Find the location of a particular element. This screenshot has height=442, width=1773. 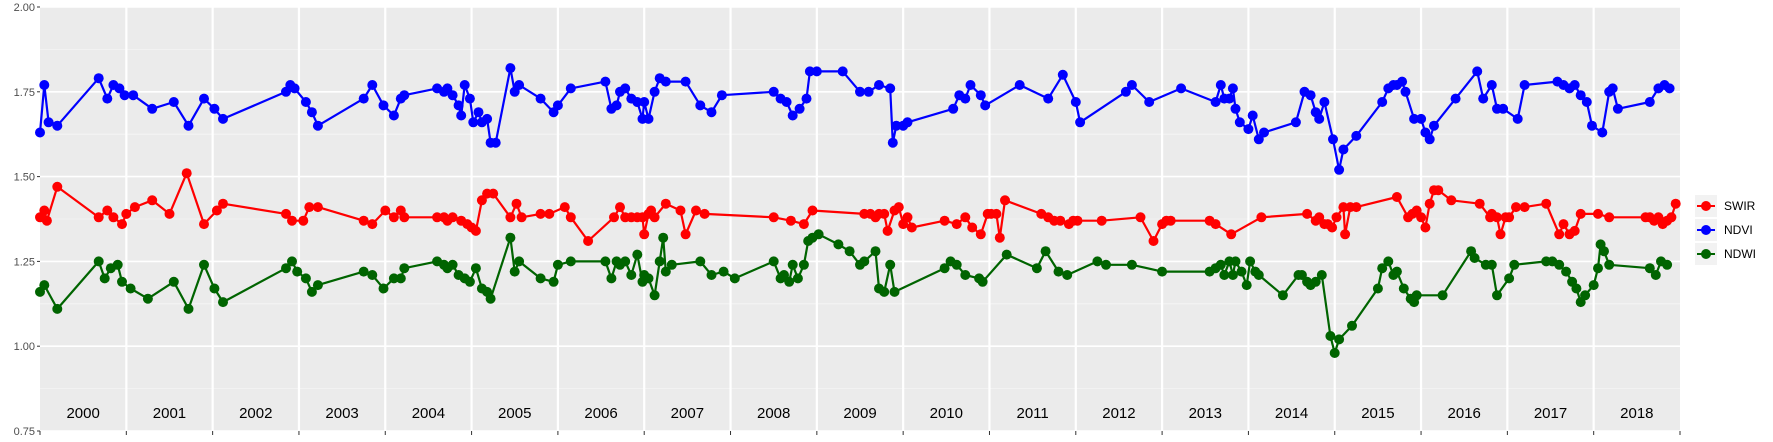

year-label-2018: 2018 is located at coordinates (1636, 413).